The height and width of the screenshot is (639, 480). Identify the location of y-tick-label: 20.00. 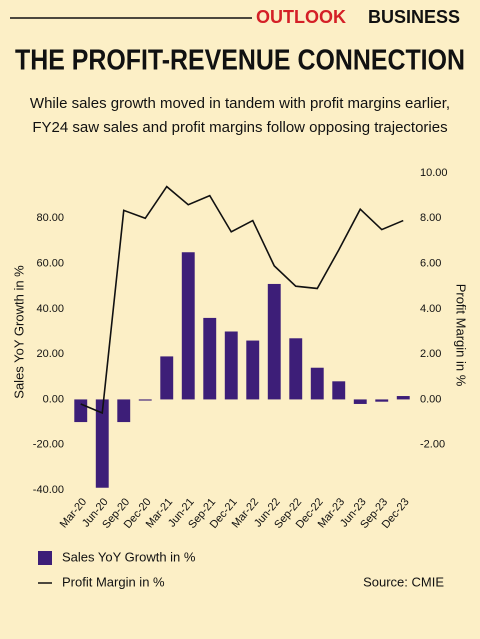
(50, 354).